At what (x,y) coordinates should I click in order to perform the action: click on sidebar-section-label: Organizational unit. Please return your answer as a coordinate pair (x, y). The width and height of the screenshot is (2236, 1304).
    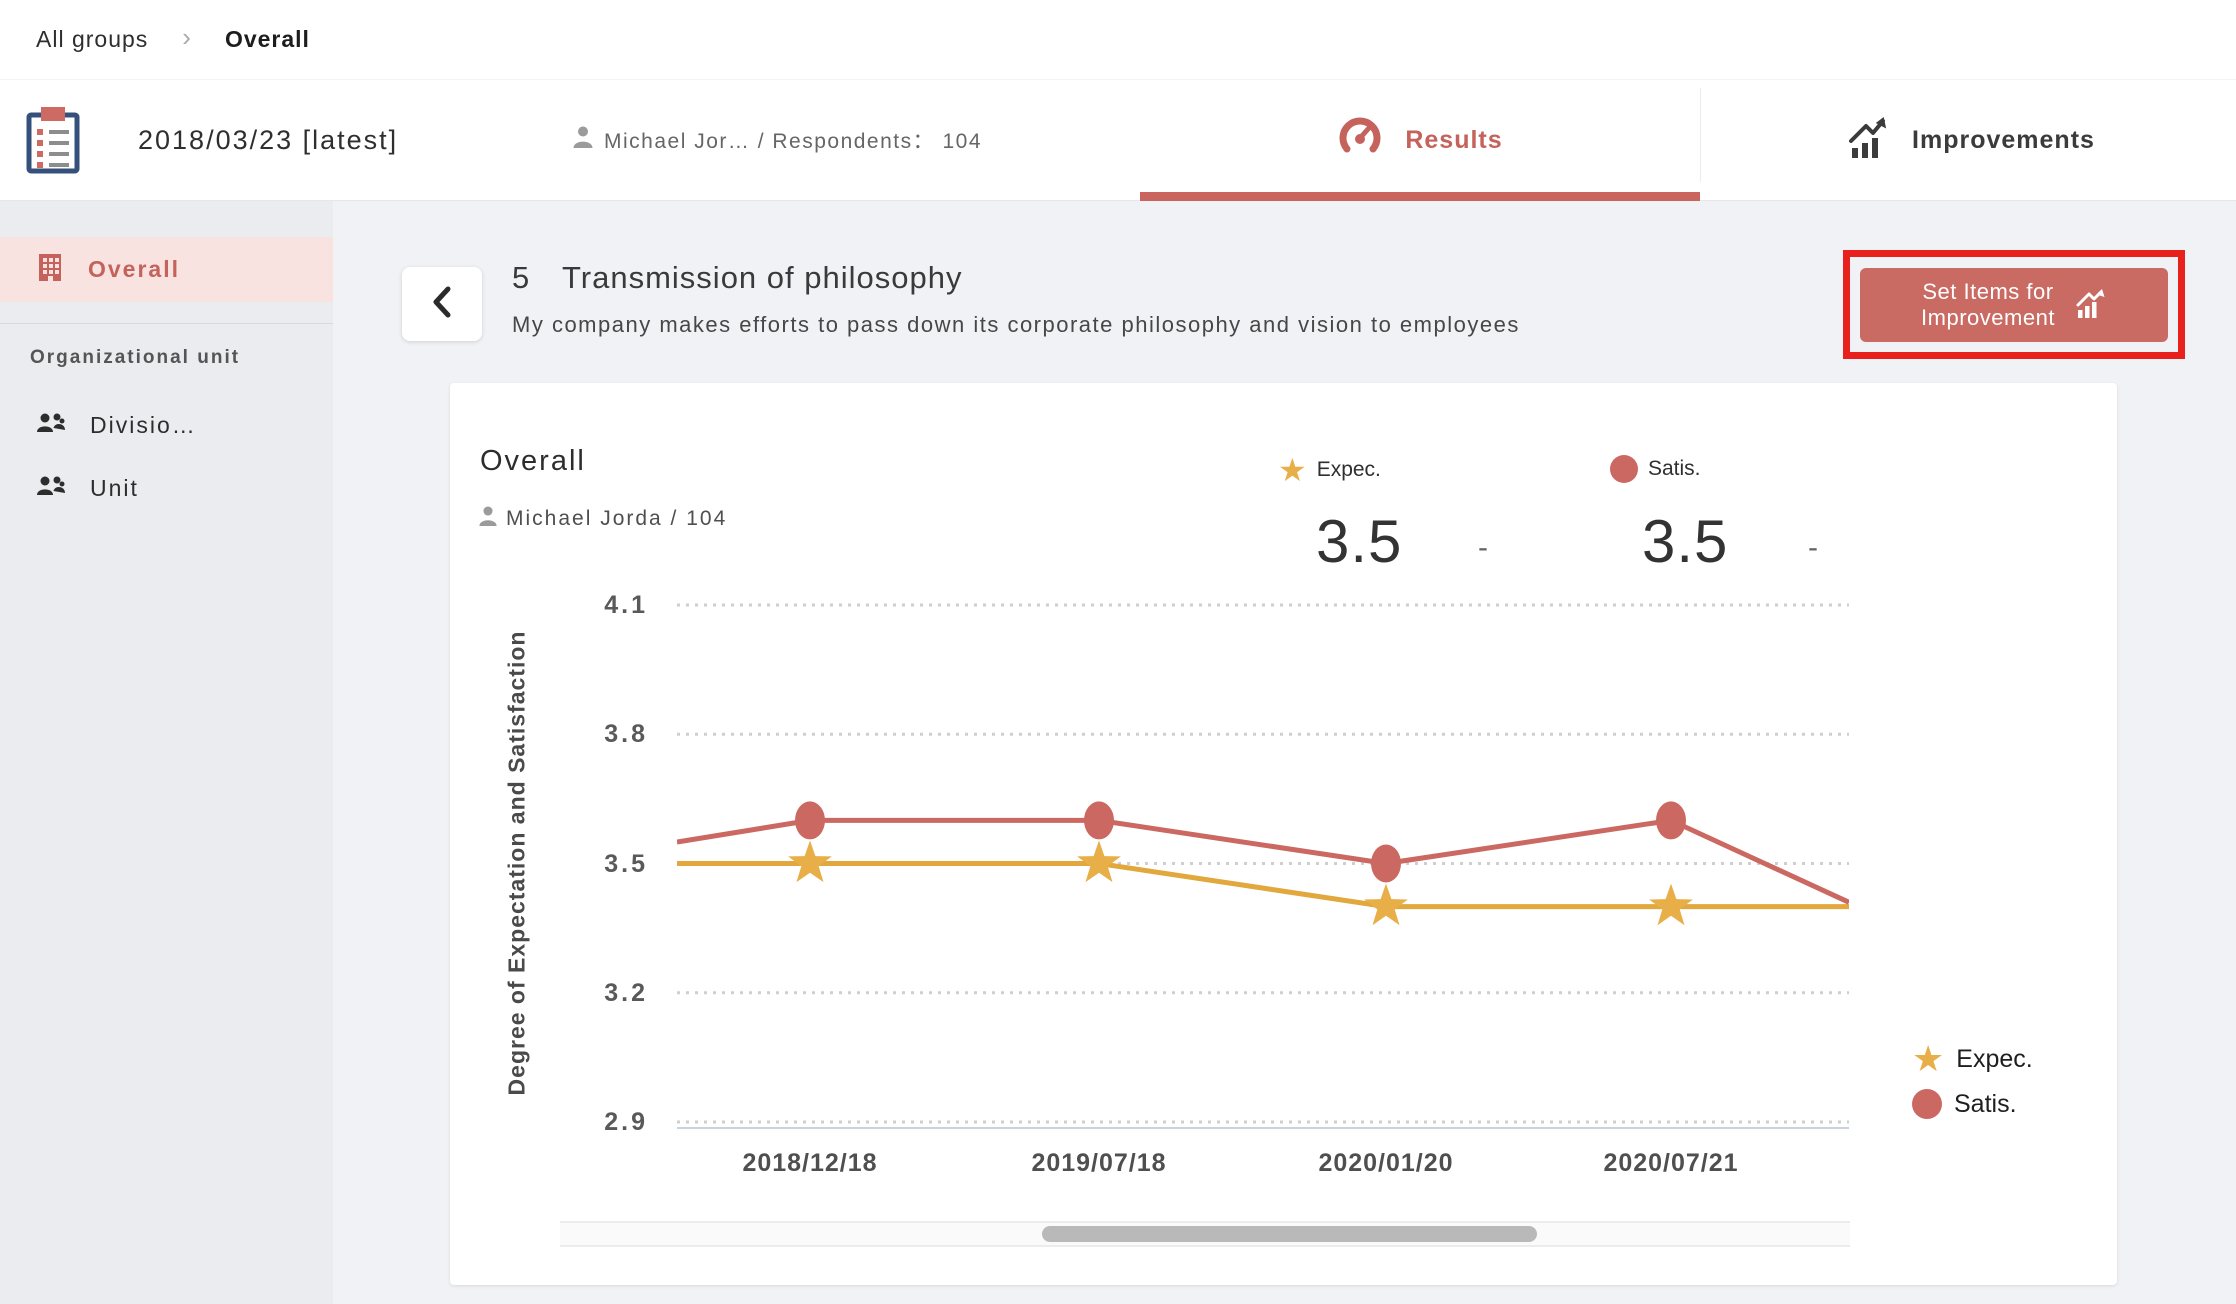
    Looking at the image, I should click on (135, 357).